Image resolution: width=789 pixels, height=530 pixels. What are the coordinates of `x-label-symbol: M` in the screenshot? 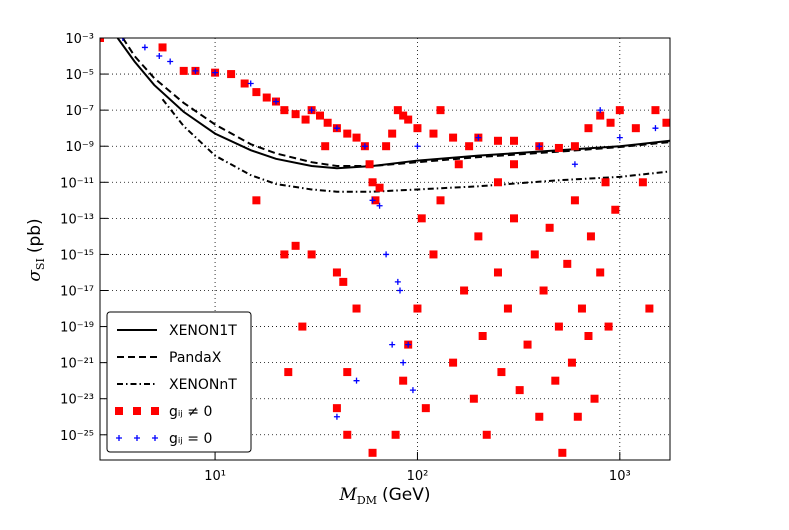 It's located at (347, 495).